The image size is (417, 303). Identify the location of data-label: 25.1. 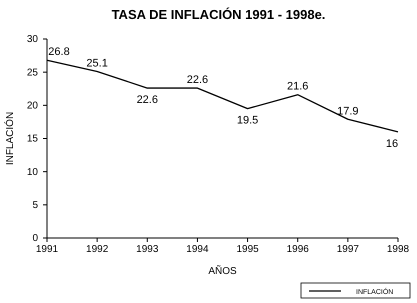
(97, 64).